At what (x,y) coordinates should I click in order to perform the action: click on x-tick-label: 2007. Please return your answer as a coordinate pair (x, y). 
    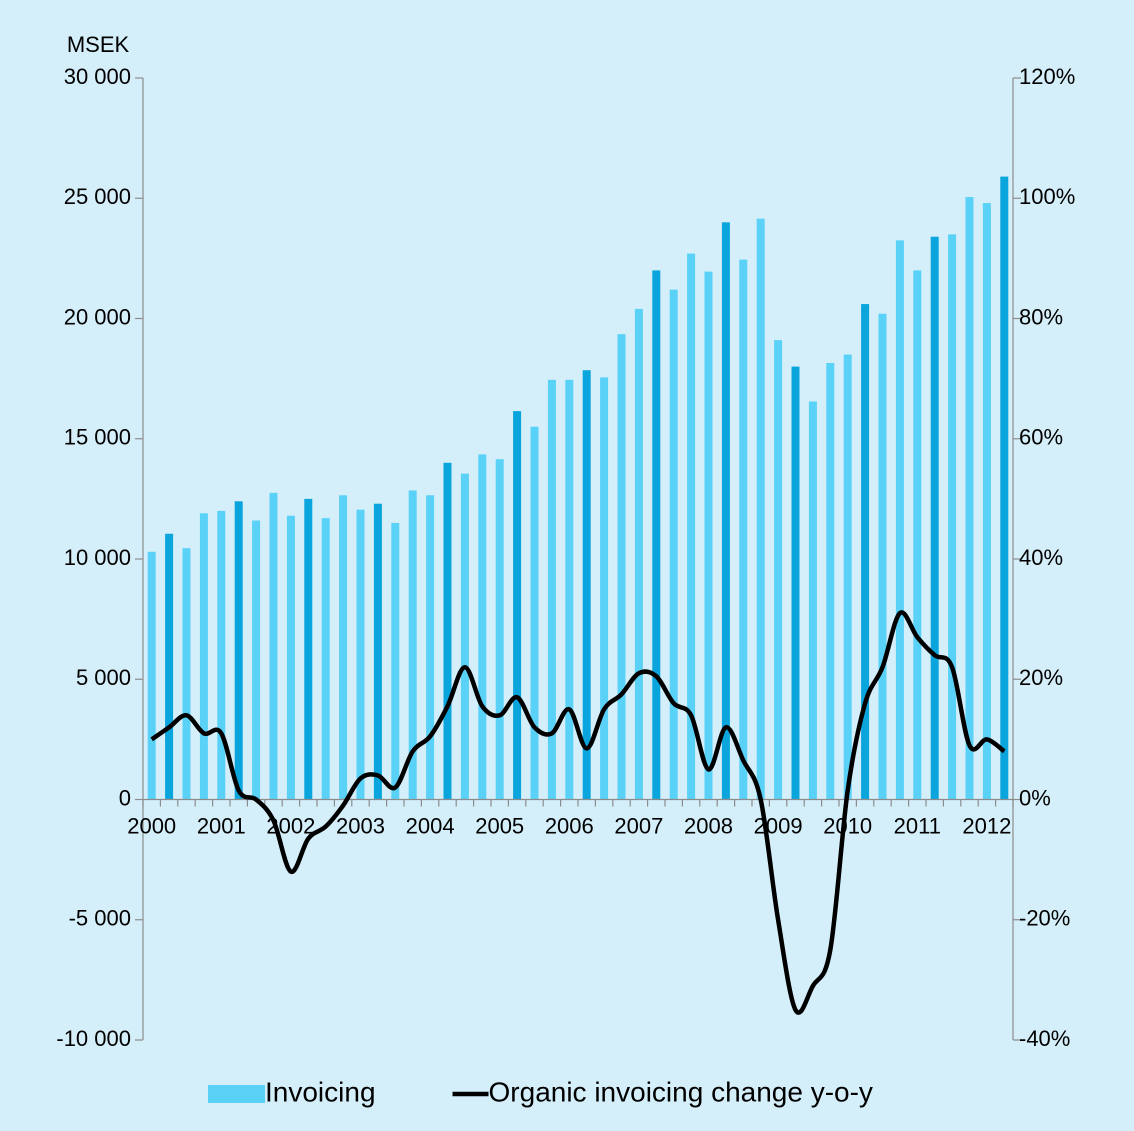
    Looking at the image, I should click on (638, 825).